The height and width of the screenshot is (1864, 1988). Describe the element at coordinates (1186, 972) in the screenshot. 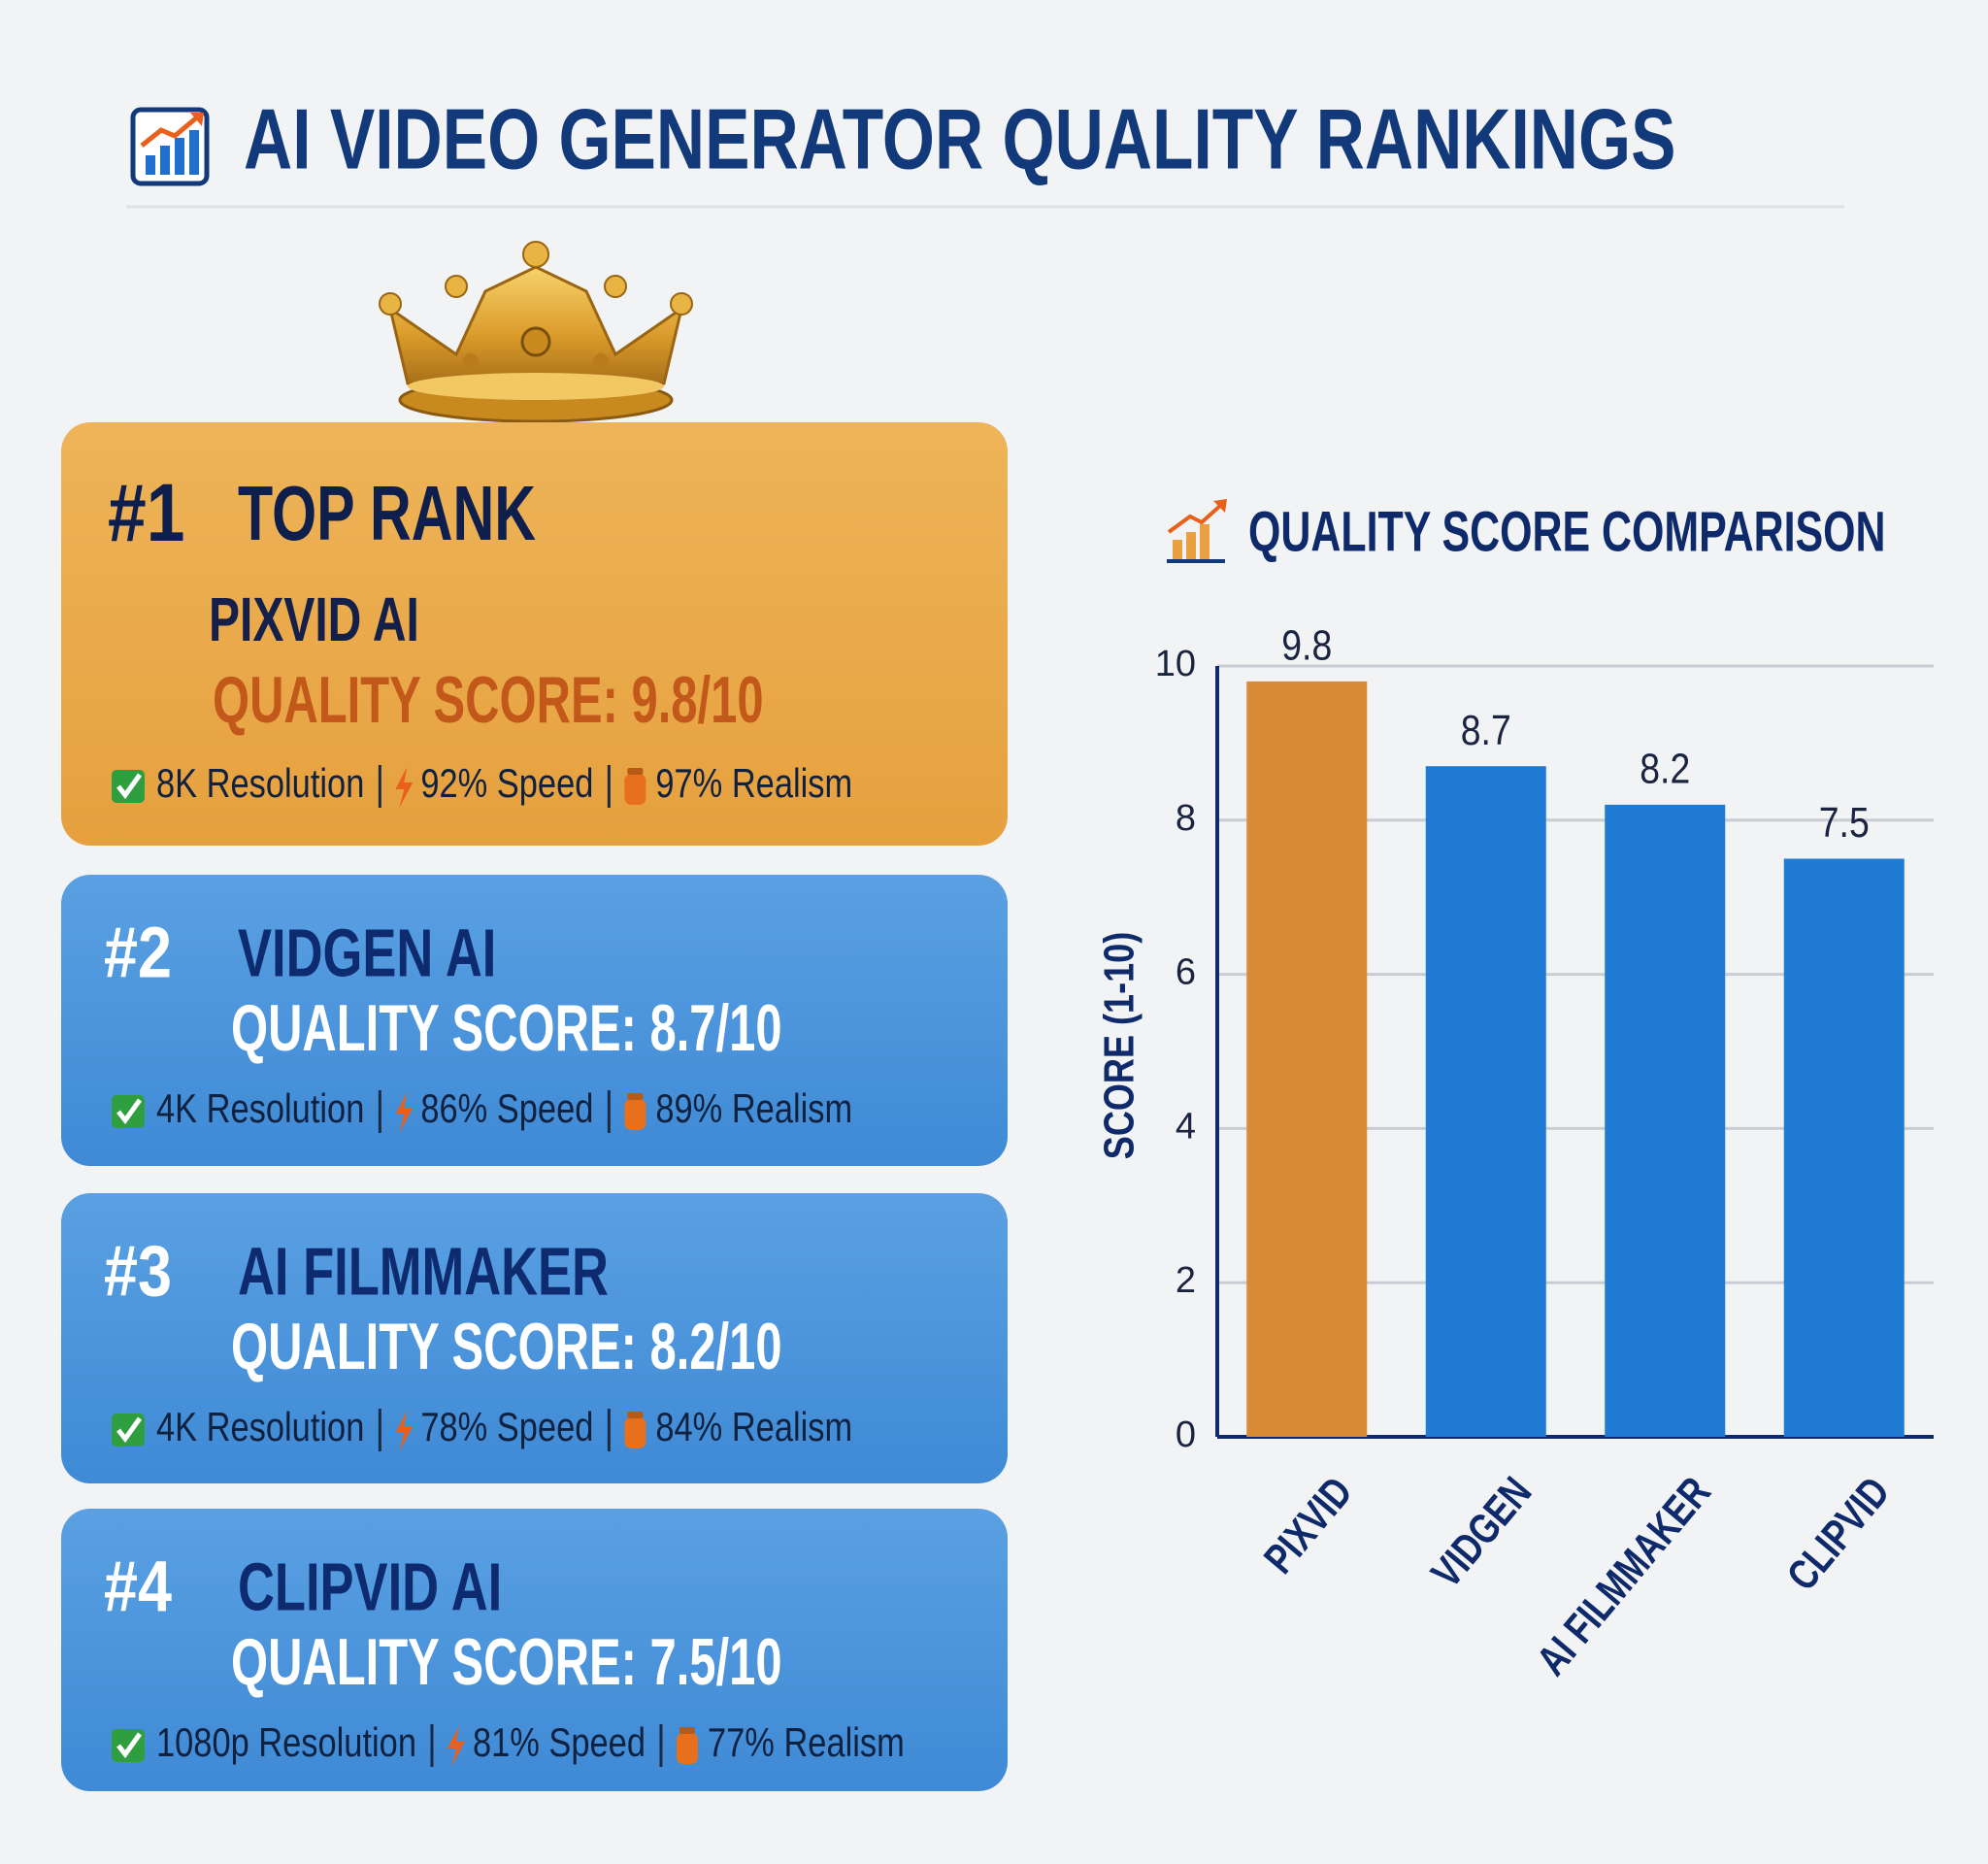

I see `y-tick-label: 6` at that location.